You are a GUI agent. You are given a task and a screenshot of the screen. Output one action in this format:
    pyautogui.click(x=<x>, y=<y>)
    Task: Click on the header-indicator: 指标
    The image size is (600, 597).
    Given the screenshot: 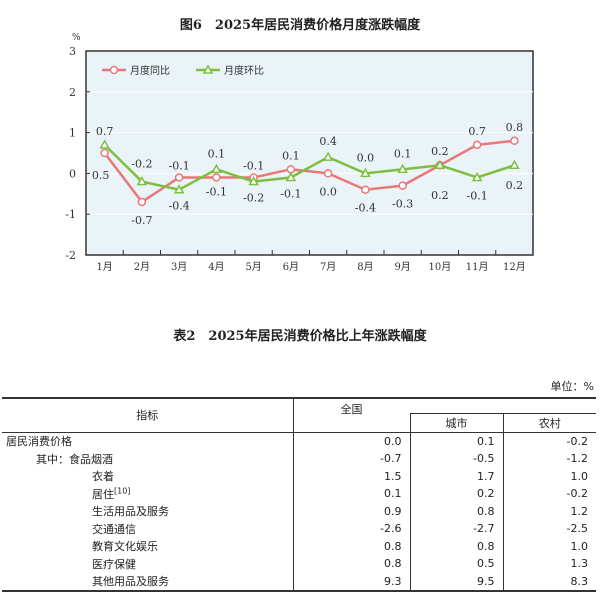 What is the action you would take?
    pyautogui.click(x=147, y=415)
    